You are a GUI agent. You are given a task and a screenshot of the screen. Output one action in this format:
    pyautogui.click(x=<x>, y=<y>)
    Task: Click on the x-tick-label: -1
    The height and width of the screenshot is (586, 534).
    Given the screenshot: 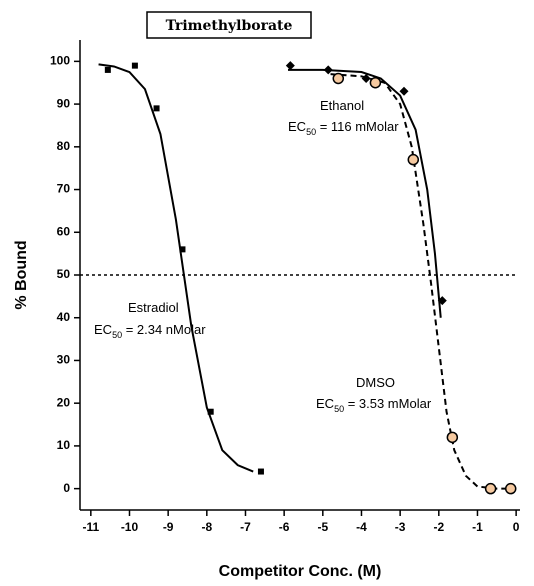 What is the action you would take?
    pyautogui.click(x=477, y=527)
    